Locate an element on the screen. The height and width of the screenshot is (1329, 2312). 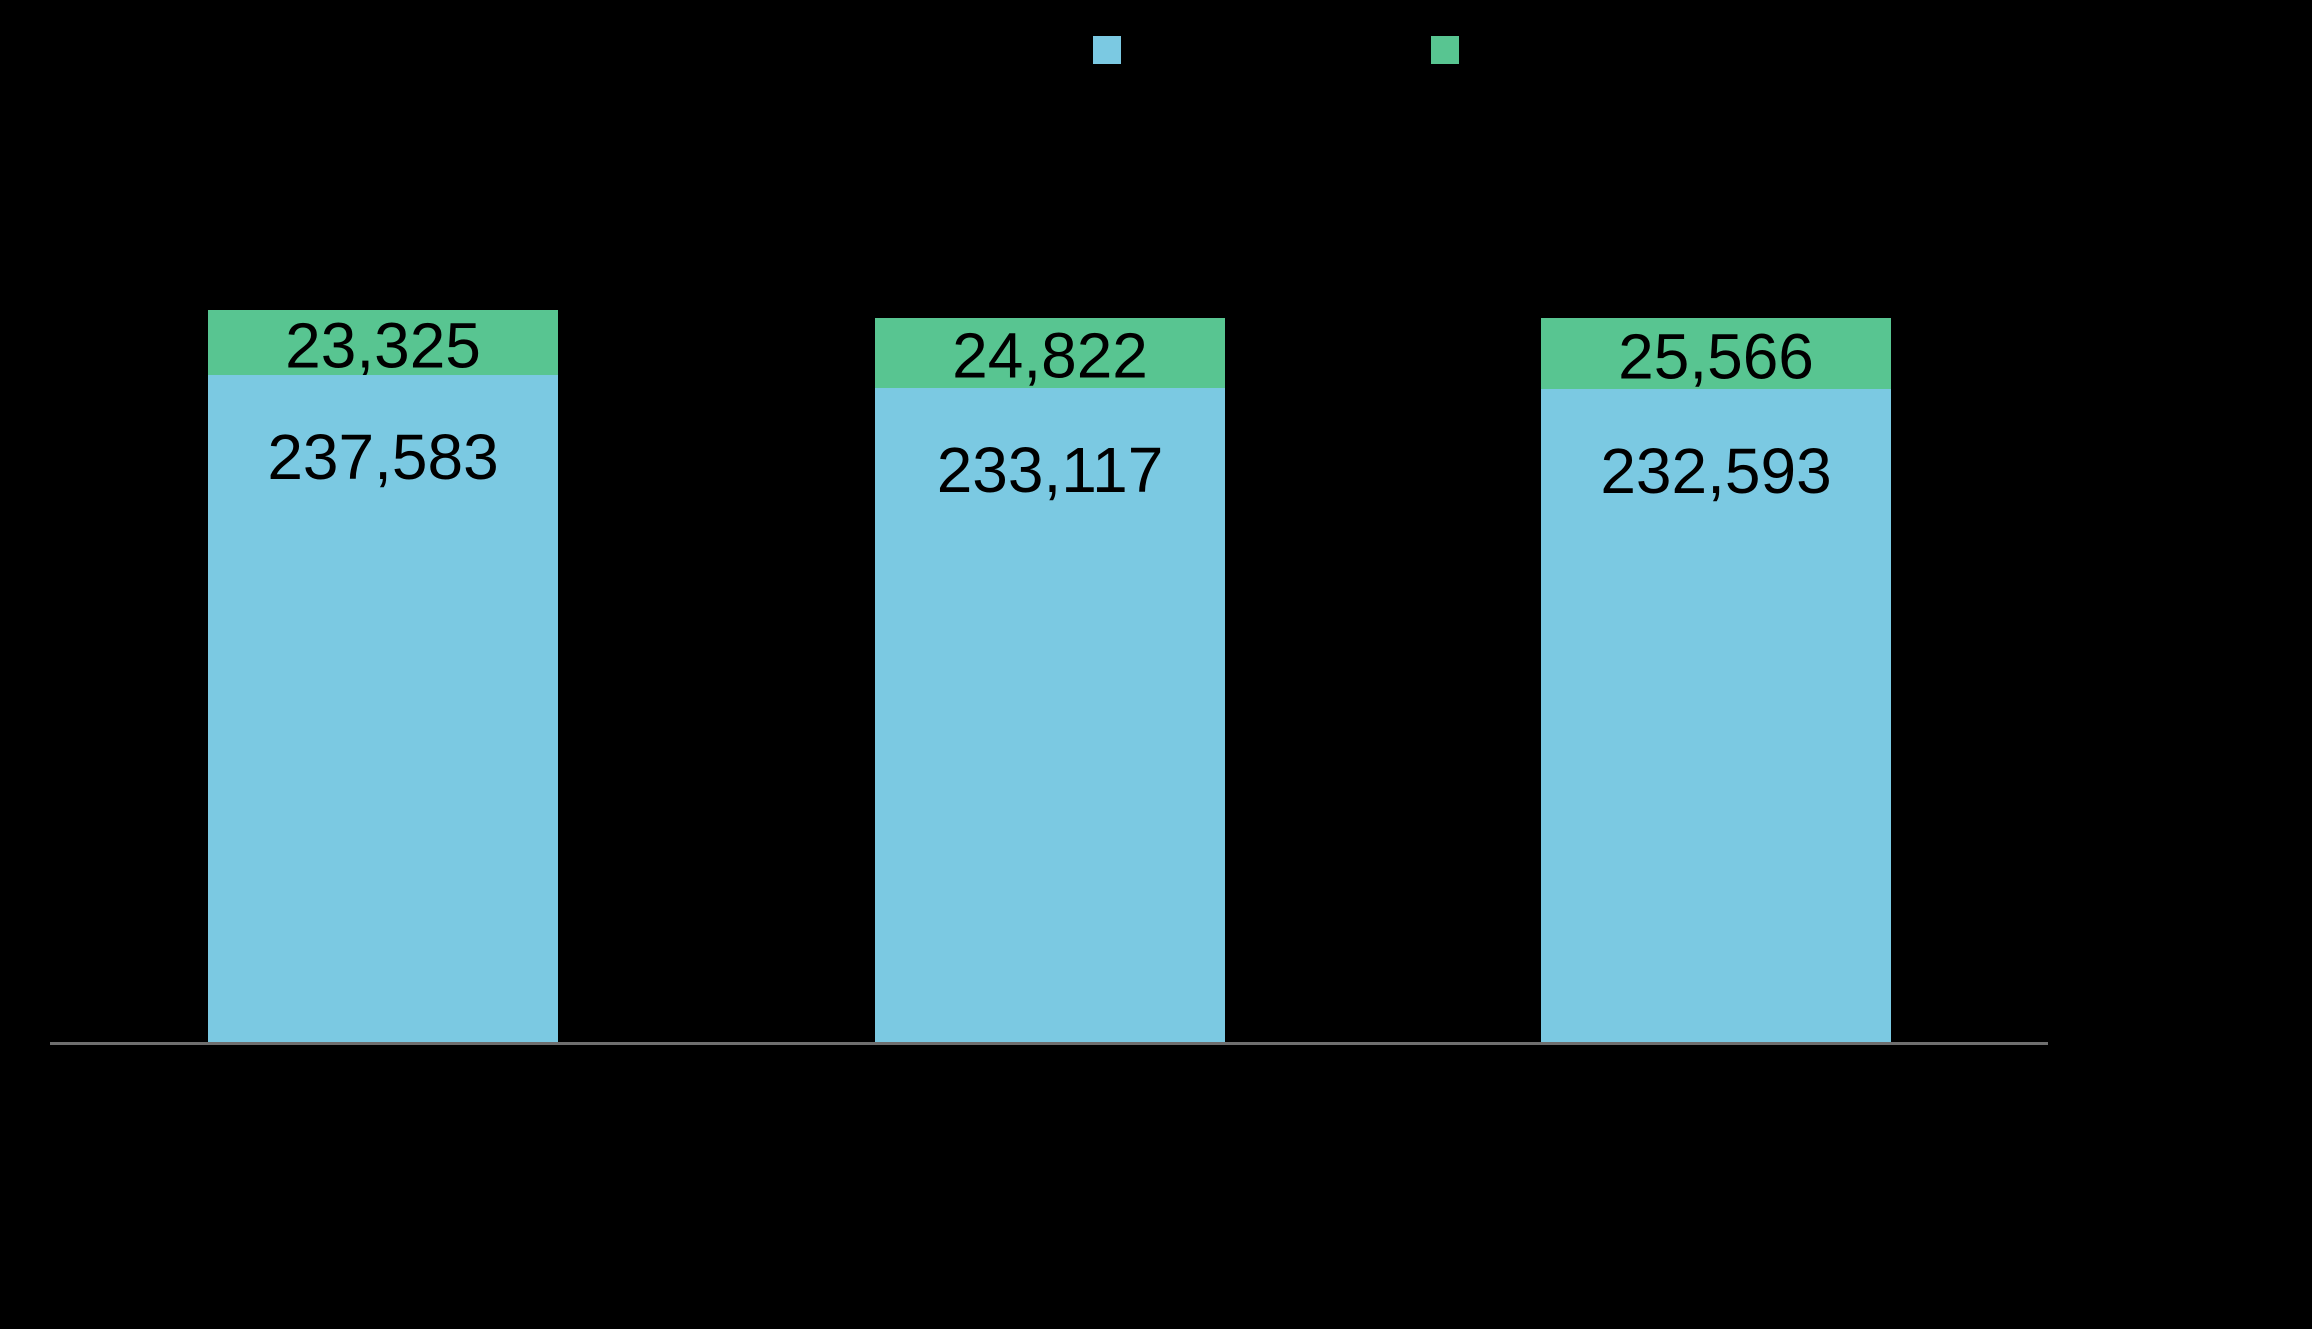
legend-item-blue-series is located at coordinates (1114, 50).